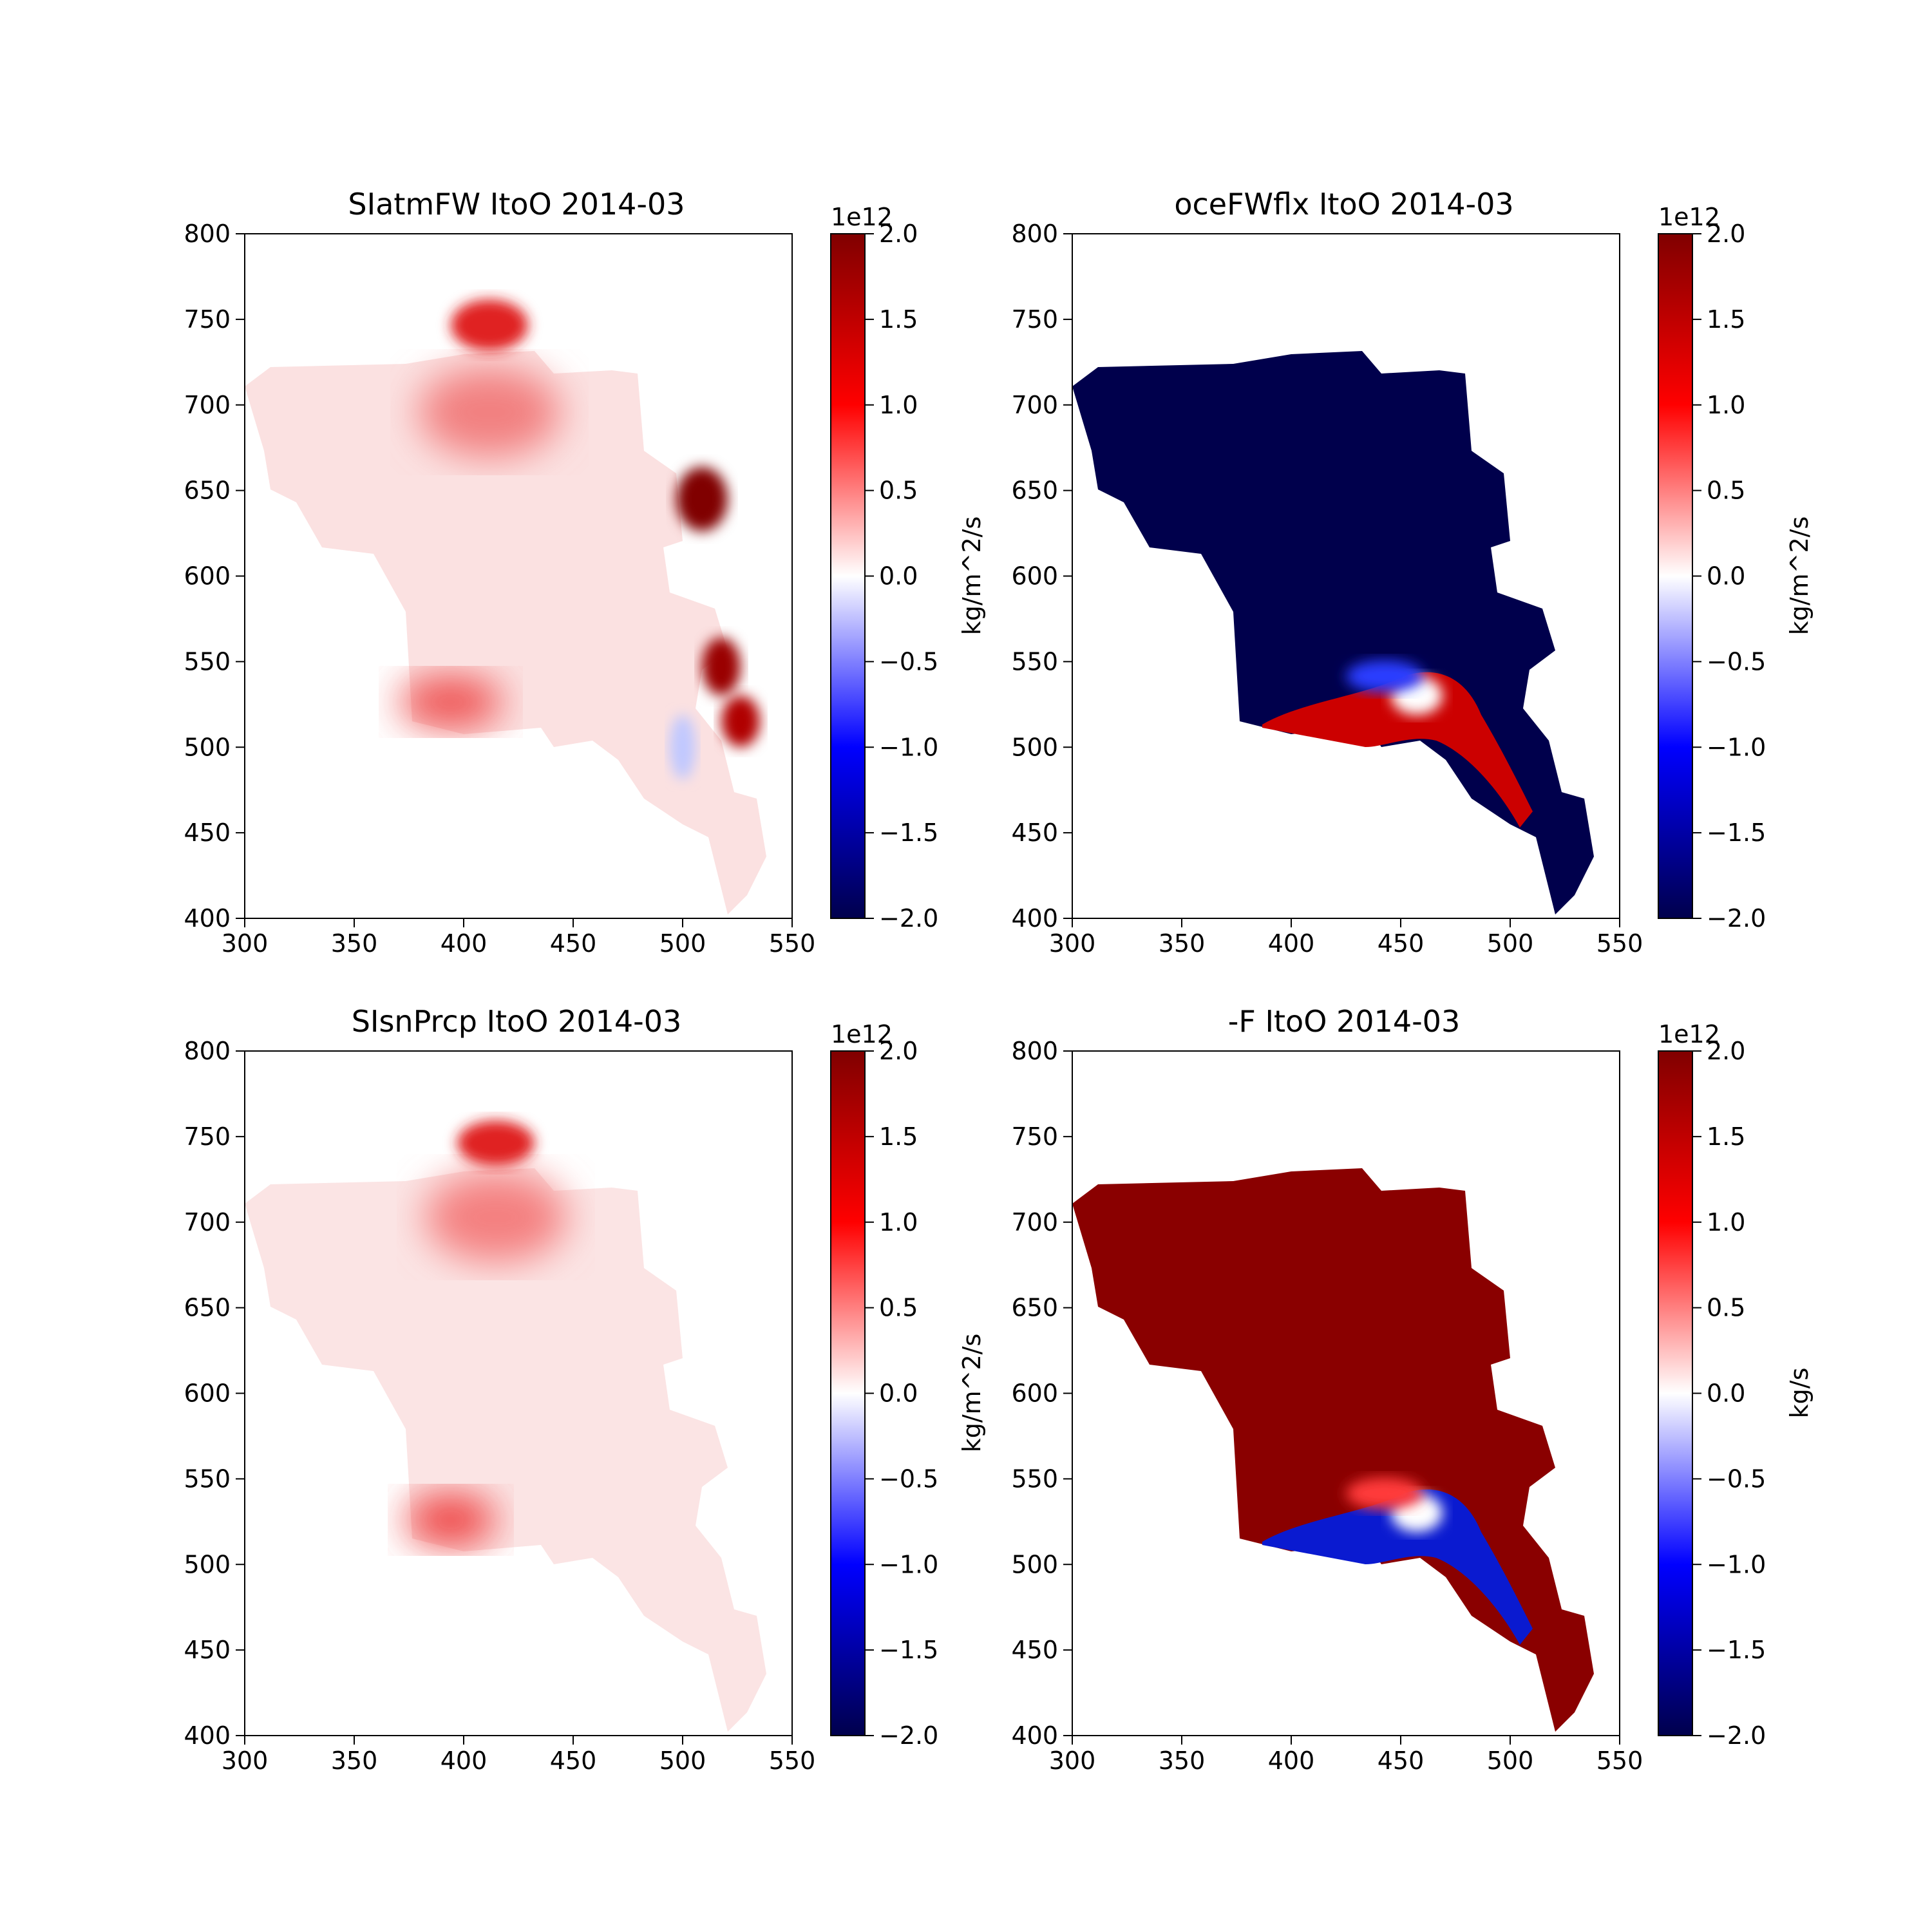 The image size is (1932, 1932). I want to click on panel-title: SIatmFW ItoO 2014-03, so click(516, 205).